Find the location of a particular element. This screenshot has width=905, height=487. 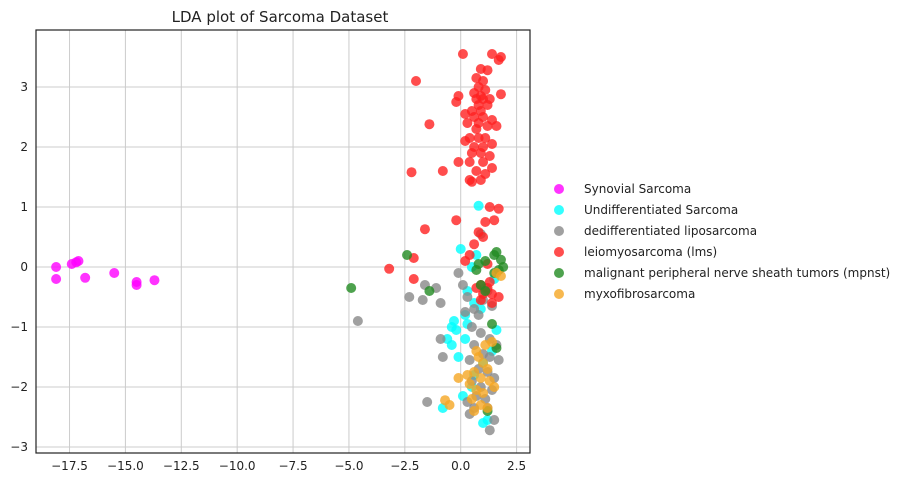

x-tick-label: −7.5 is located at coordinates (292, 466).